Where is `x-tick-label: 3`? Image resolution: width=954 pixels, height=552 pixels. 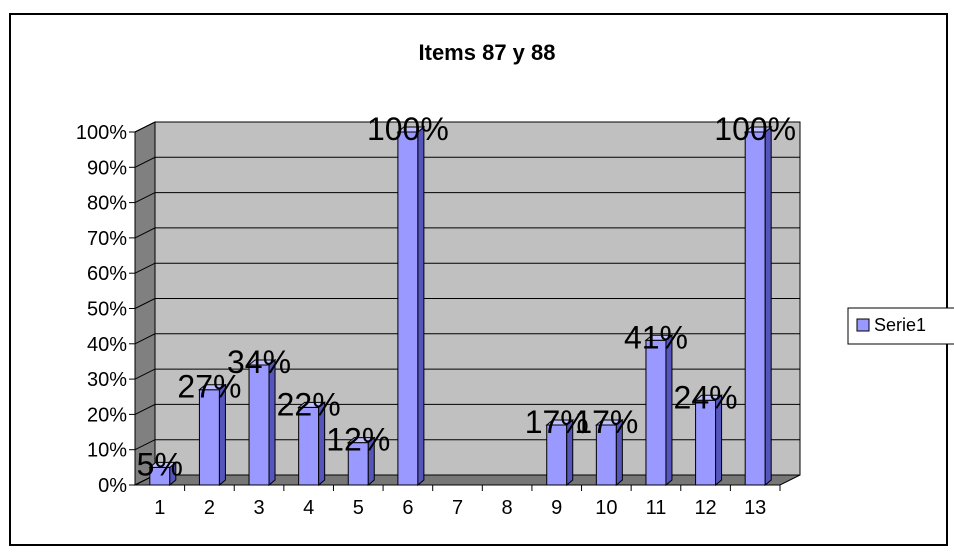
x-tick-label: 3 is located at coordinates (258, 508).